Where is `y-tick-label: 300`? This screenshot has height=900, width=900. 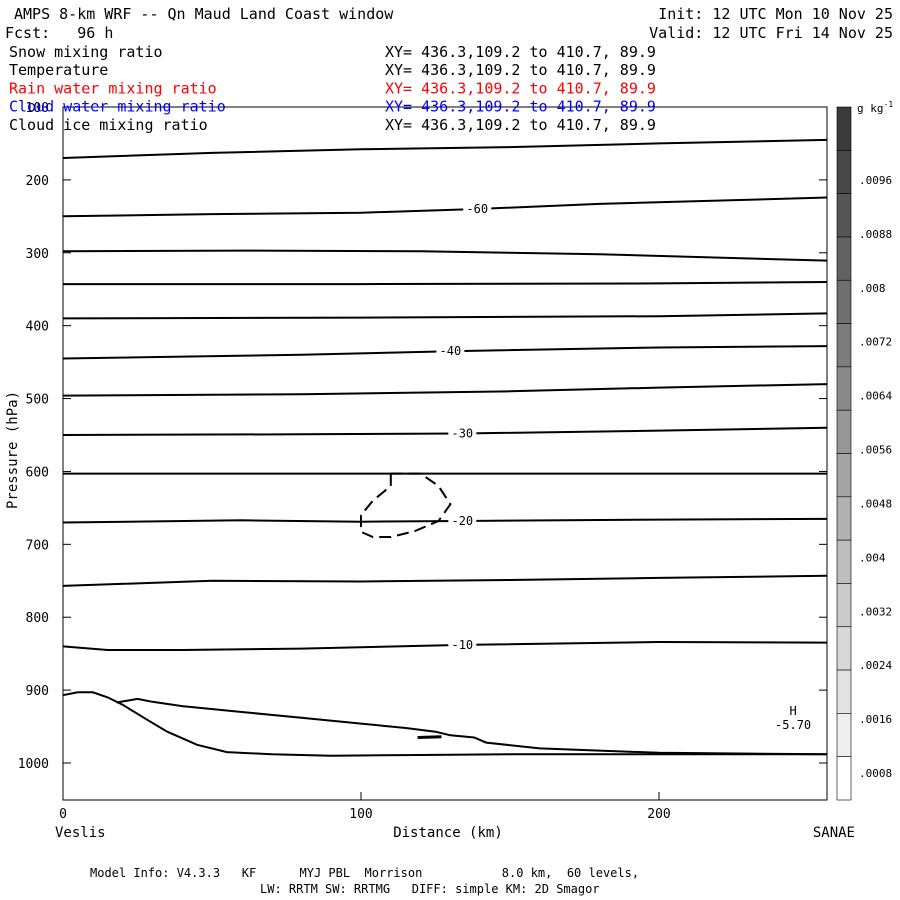
y-tick-label: 300 is located at coordinates (37, 254).